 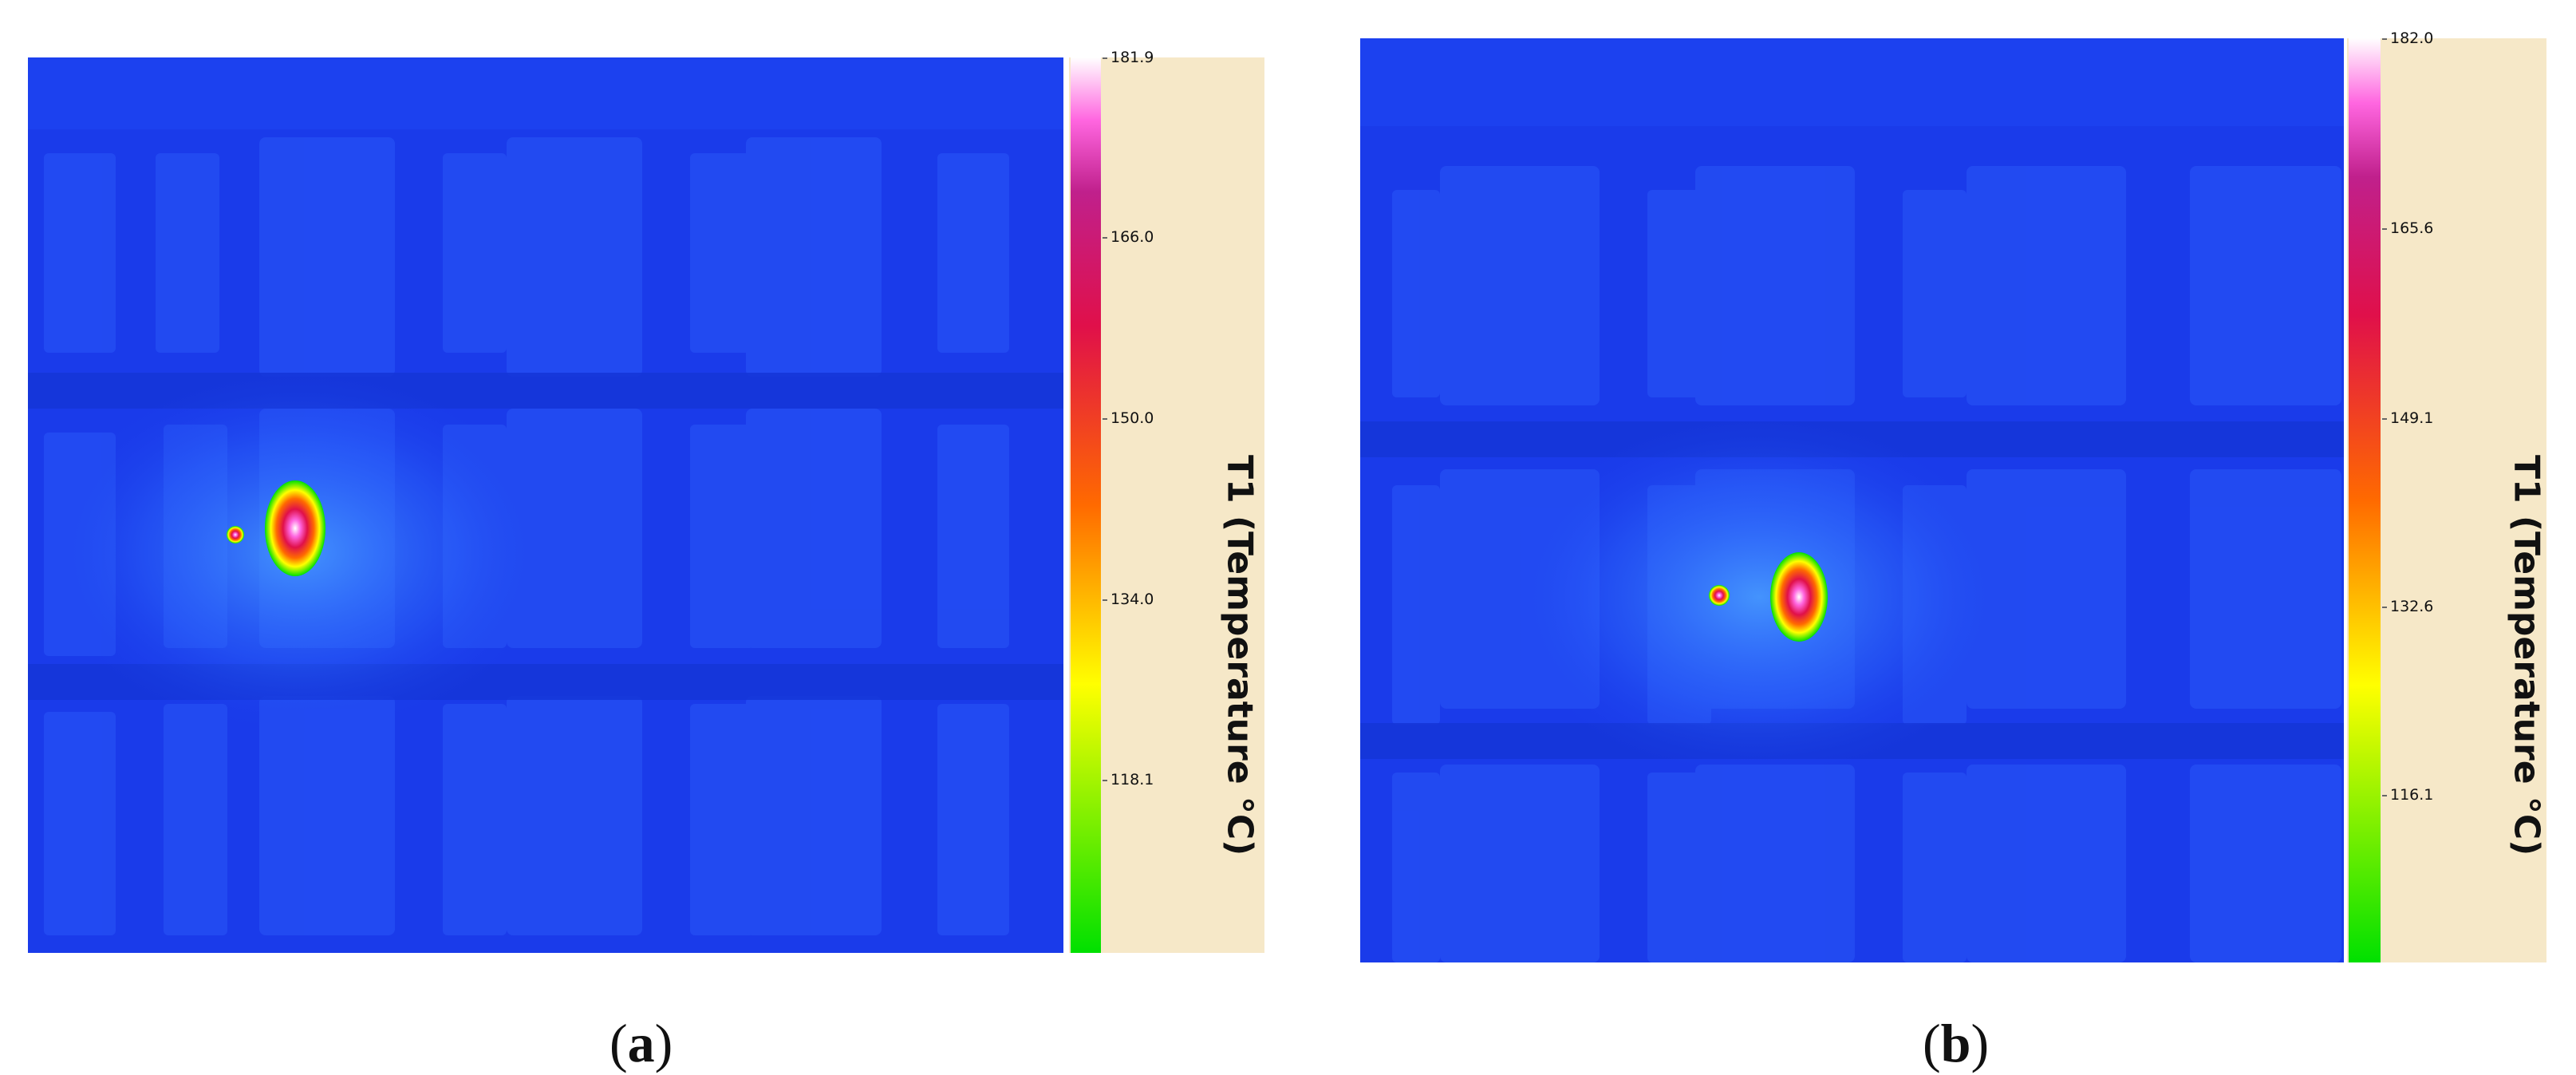 I want to click on hotspot-a, so click(x=295, y=528).